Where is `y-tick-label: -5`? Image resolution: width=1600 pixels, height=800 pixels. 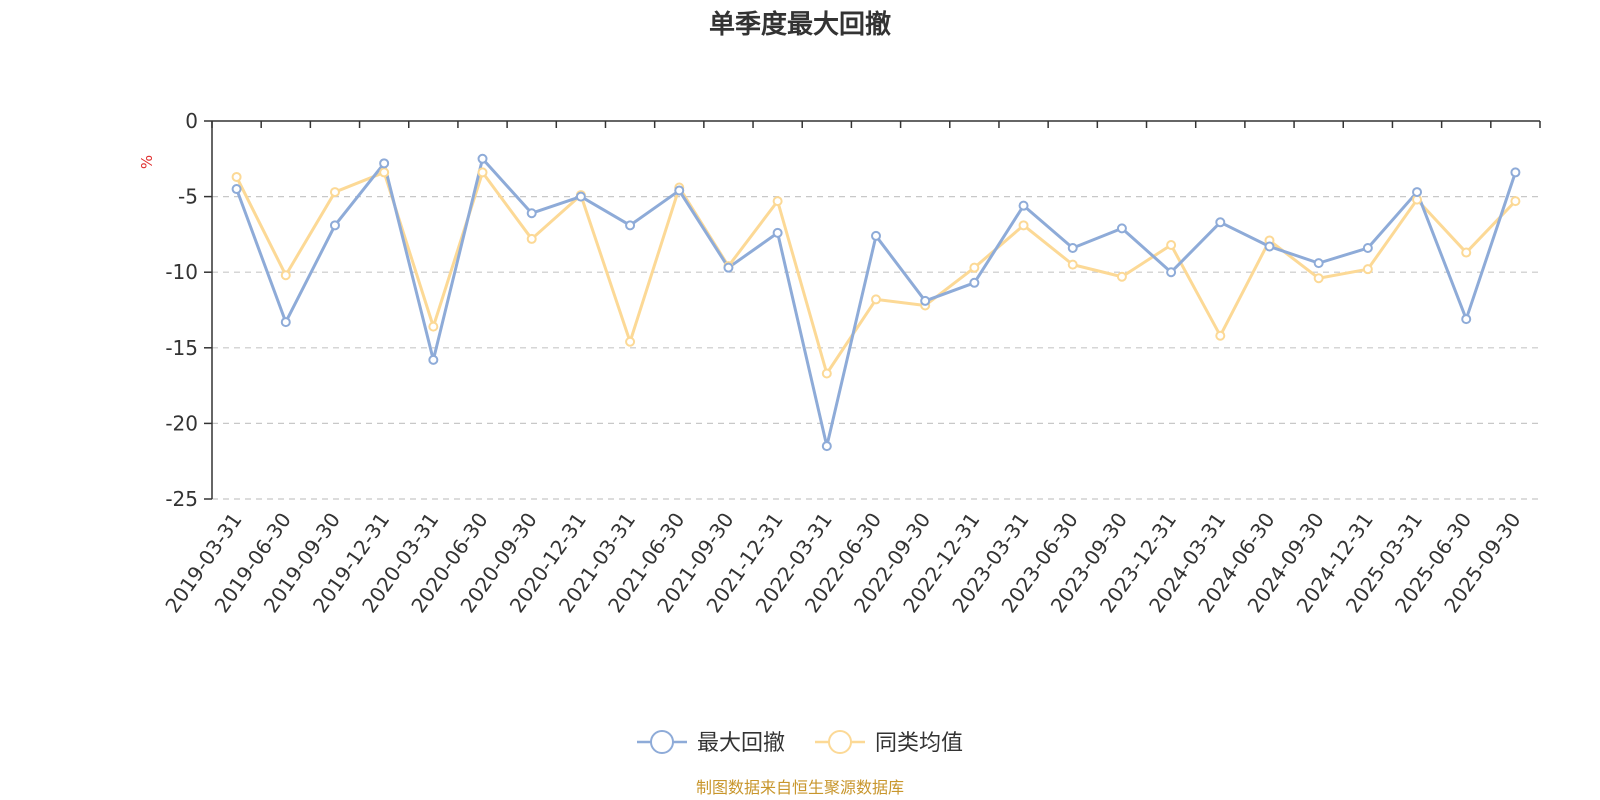 y-tick-label: -5 is located at coordinates (188, 197).